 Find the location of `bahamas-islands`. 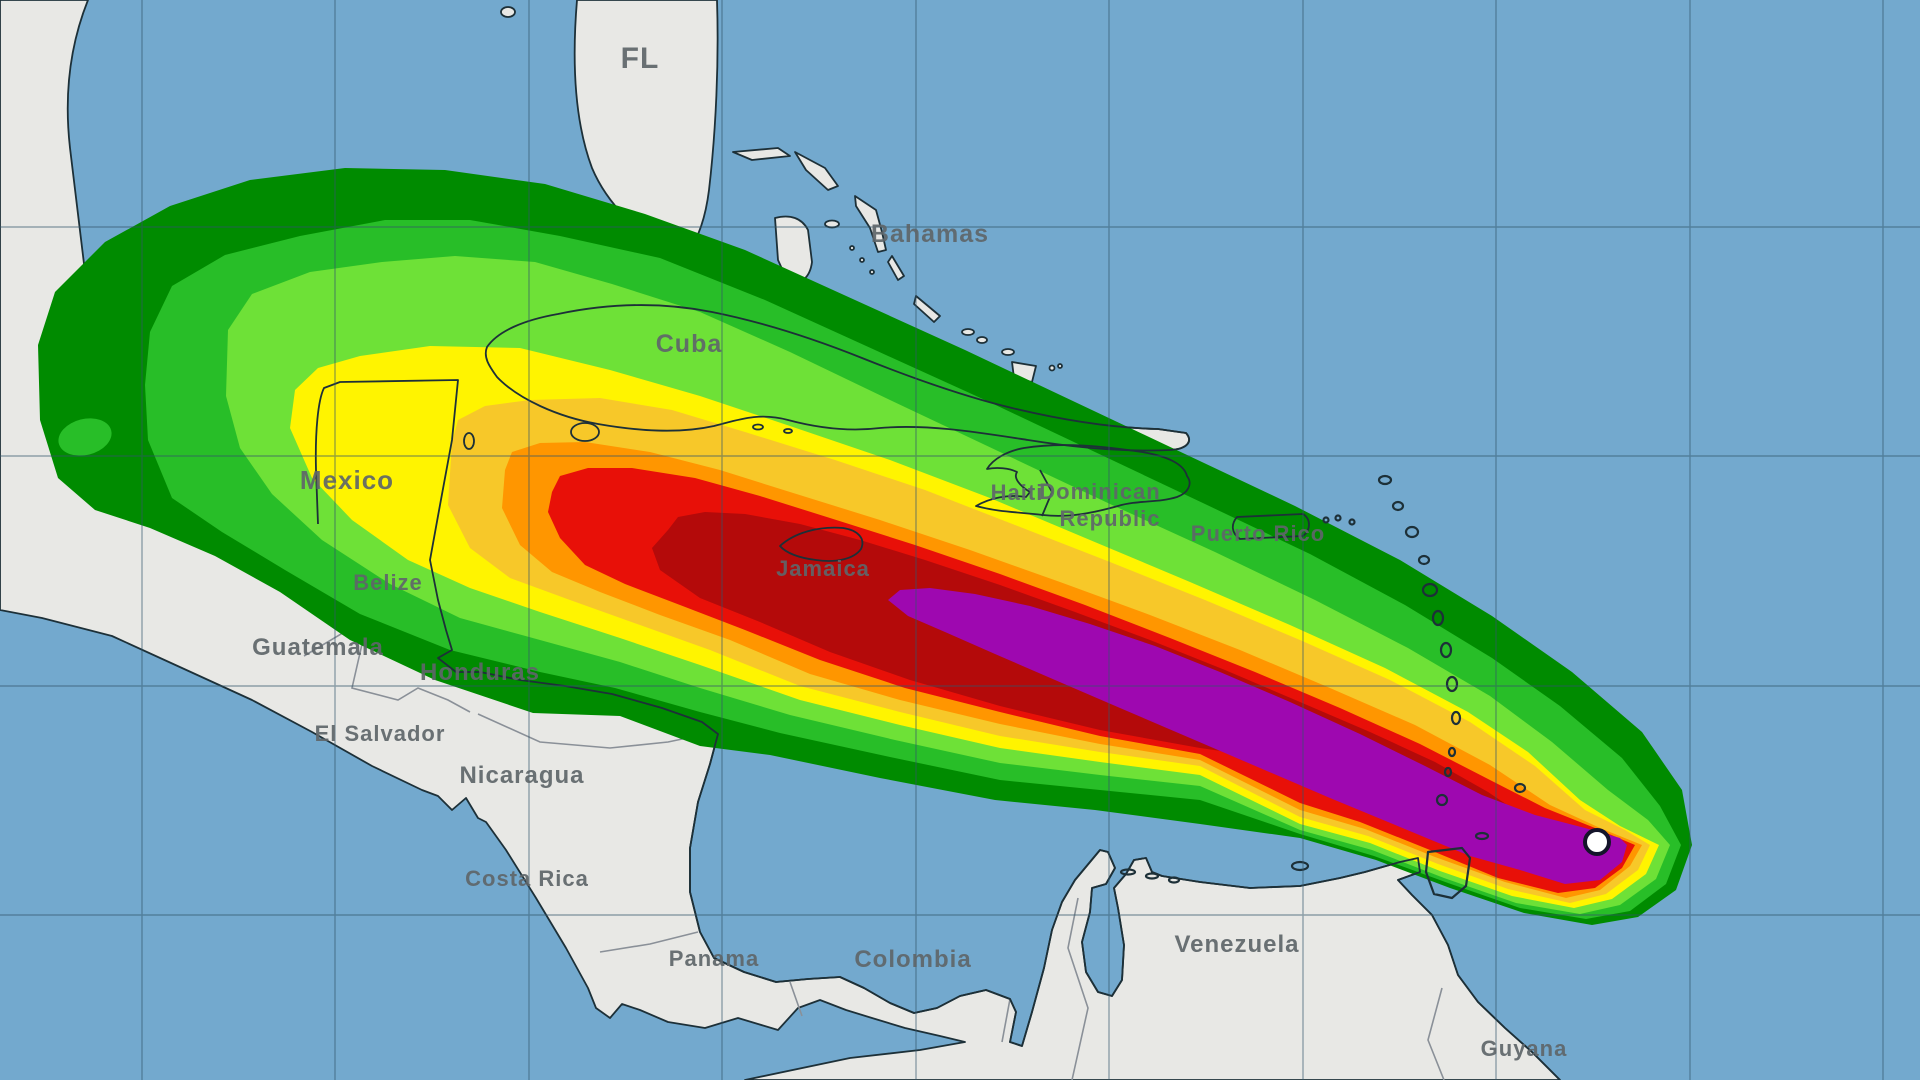

bahamas-islands is located at coordinates (897, 265).